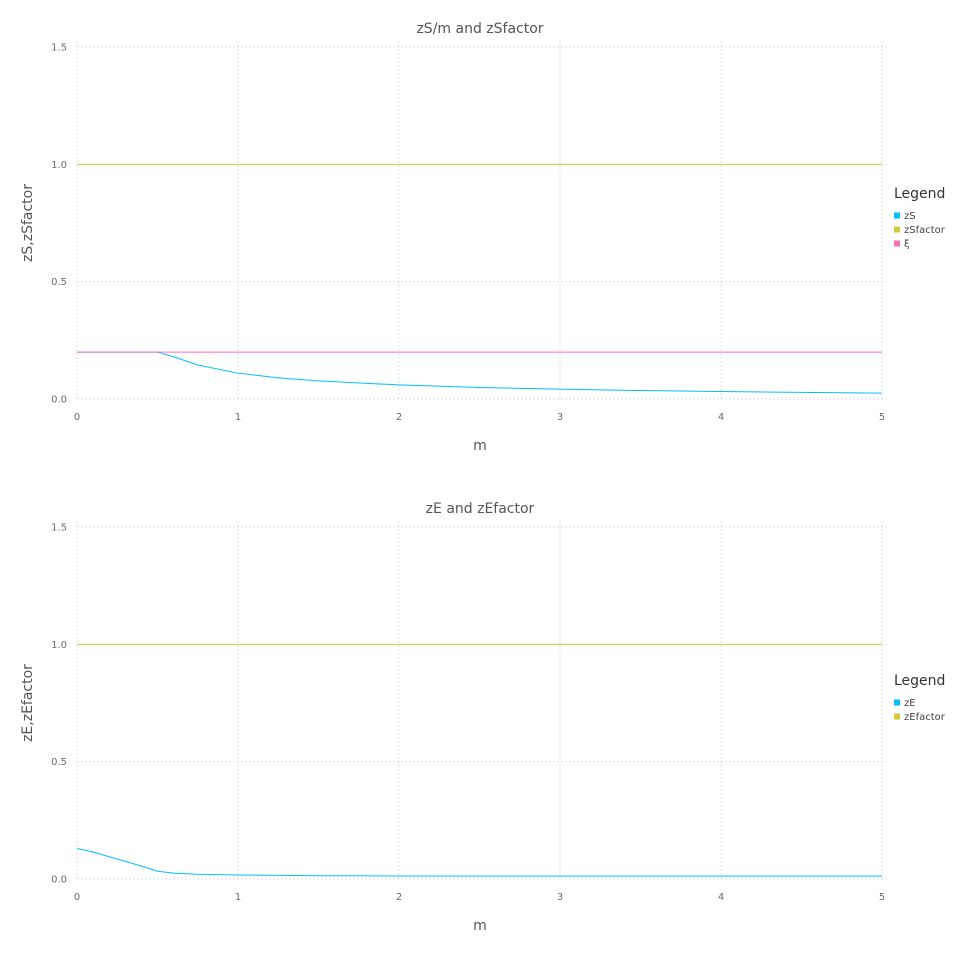 Image resolution: width=960 pixels, height=960 pixels. What do you see at coordinates (28, 703) in the screenshot?
I see `y-axis-label: zE,zEfactor` at bounding box center [28, 703].